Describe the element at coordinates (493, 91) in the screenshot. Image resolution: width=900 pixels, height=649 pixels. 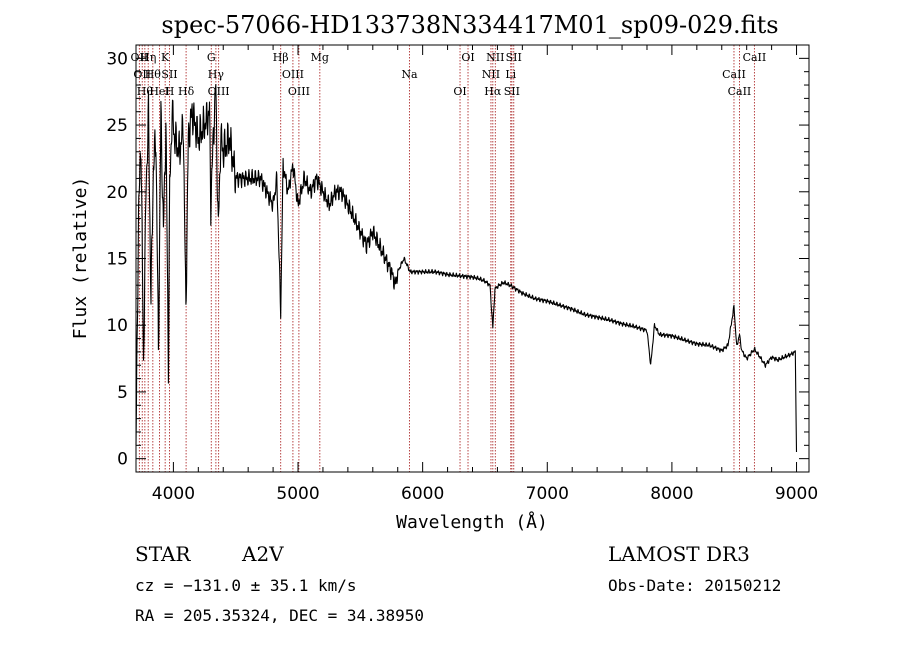
I see `marker-label: Hα` at that location.